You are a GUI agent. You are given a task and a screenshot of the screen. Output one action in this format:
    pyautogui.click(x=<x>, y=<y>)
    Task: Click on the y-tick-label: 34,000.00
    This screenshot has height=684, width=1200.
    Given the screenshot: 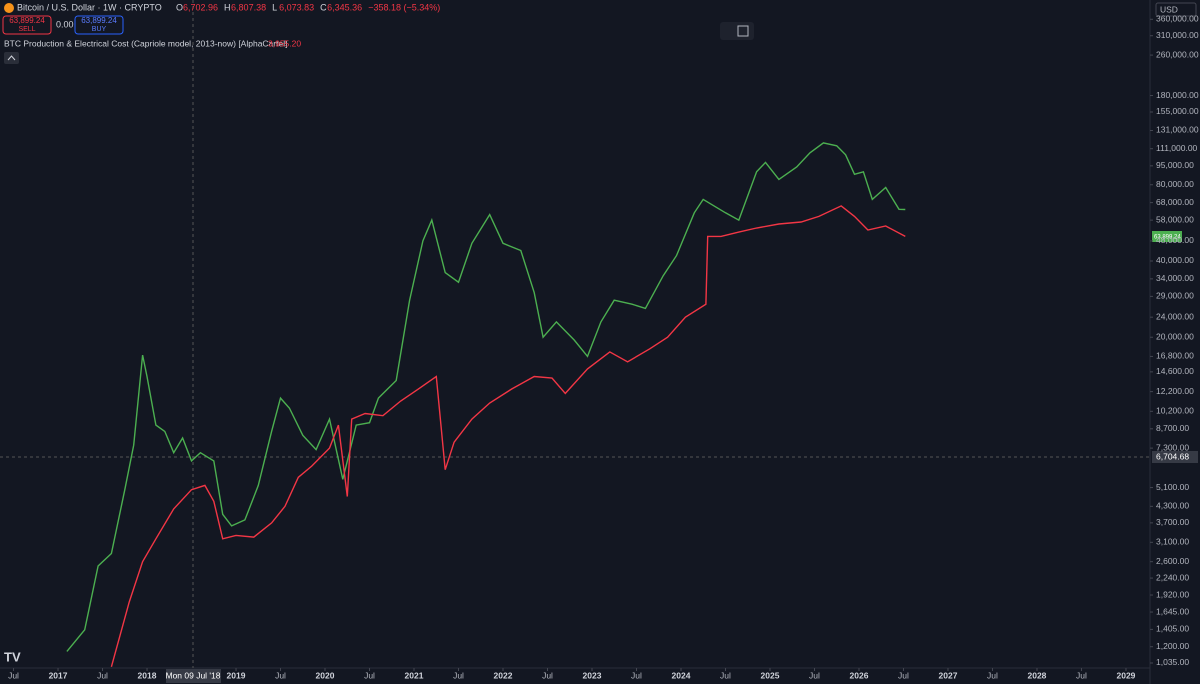 What is the action you would take?
    pyautogui.click(x=1175, y=278)
    